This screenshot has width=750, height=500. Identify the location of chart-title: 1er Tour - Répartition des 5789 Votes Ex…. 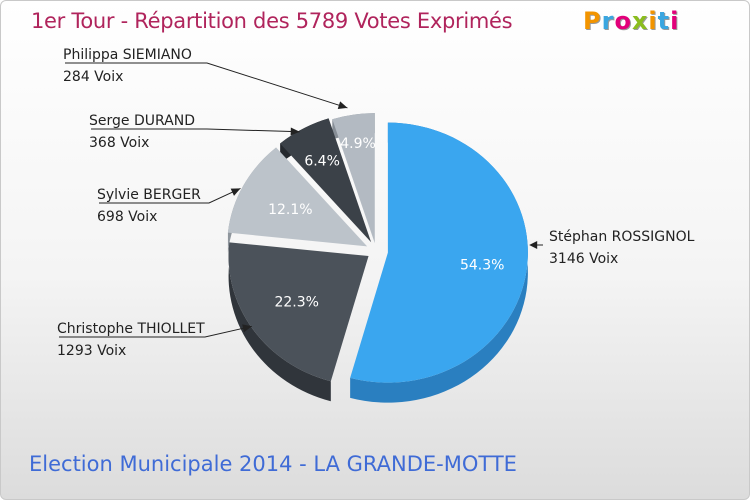
(272, 21).